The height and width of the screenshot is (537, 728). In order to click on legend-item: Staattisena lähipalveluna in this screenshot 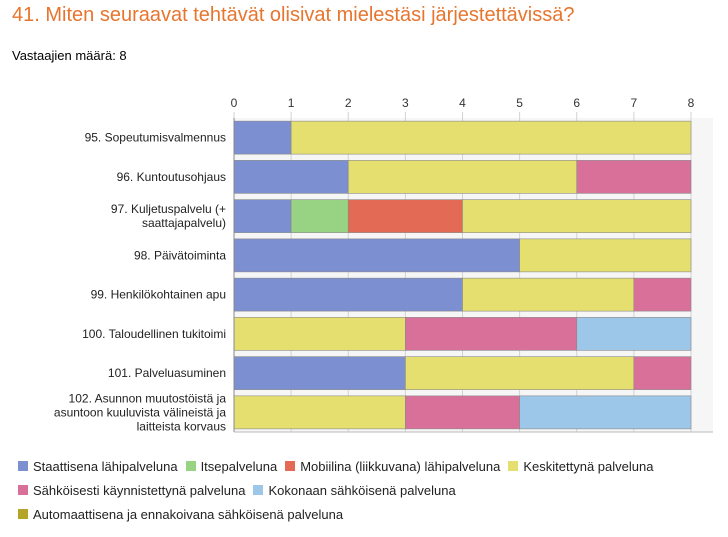, I will do `click(98, 466)`.